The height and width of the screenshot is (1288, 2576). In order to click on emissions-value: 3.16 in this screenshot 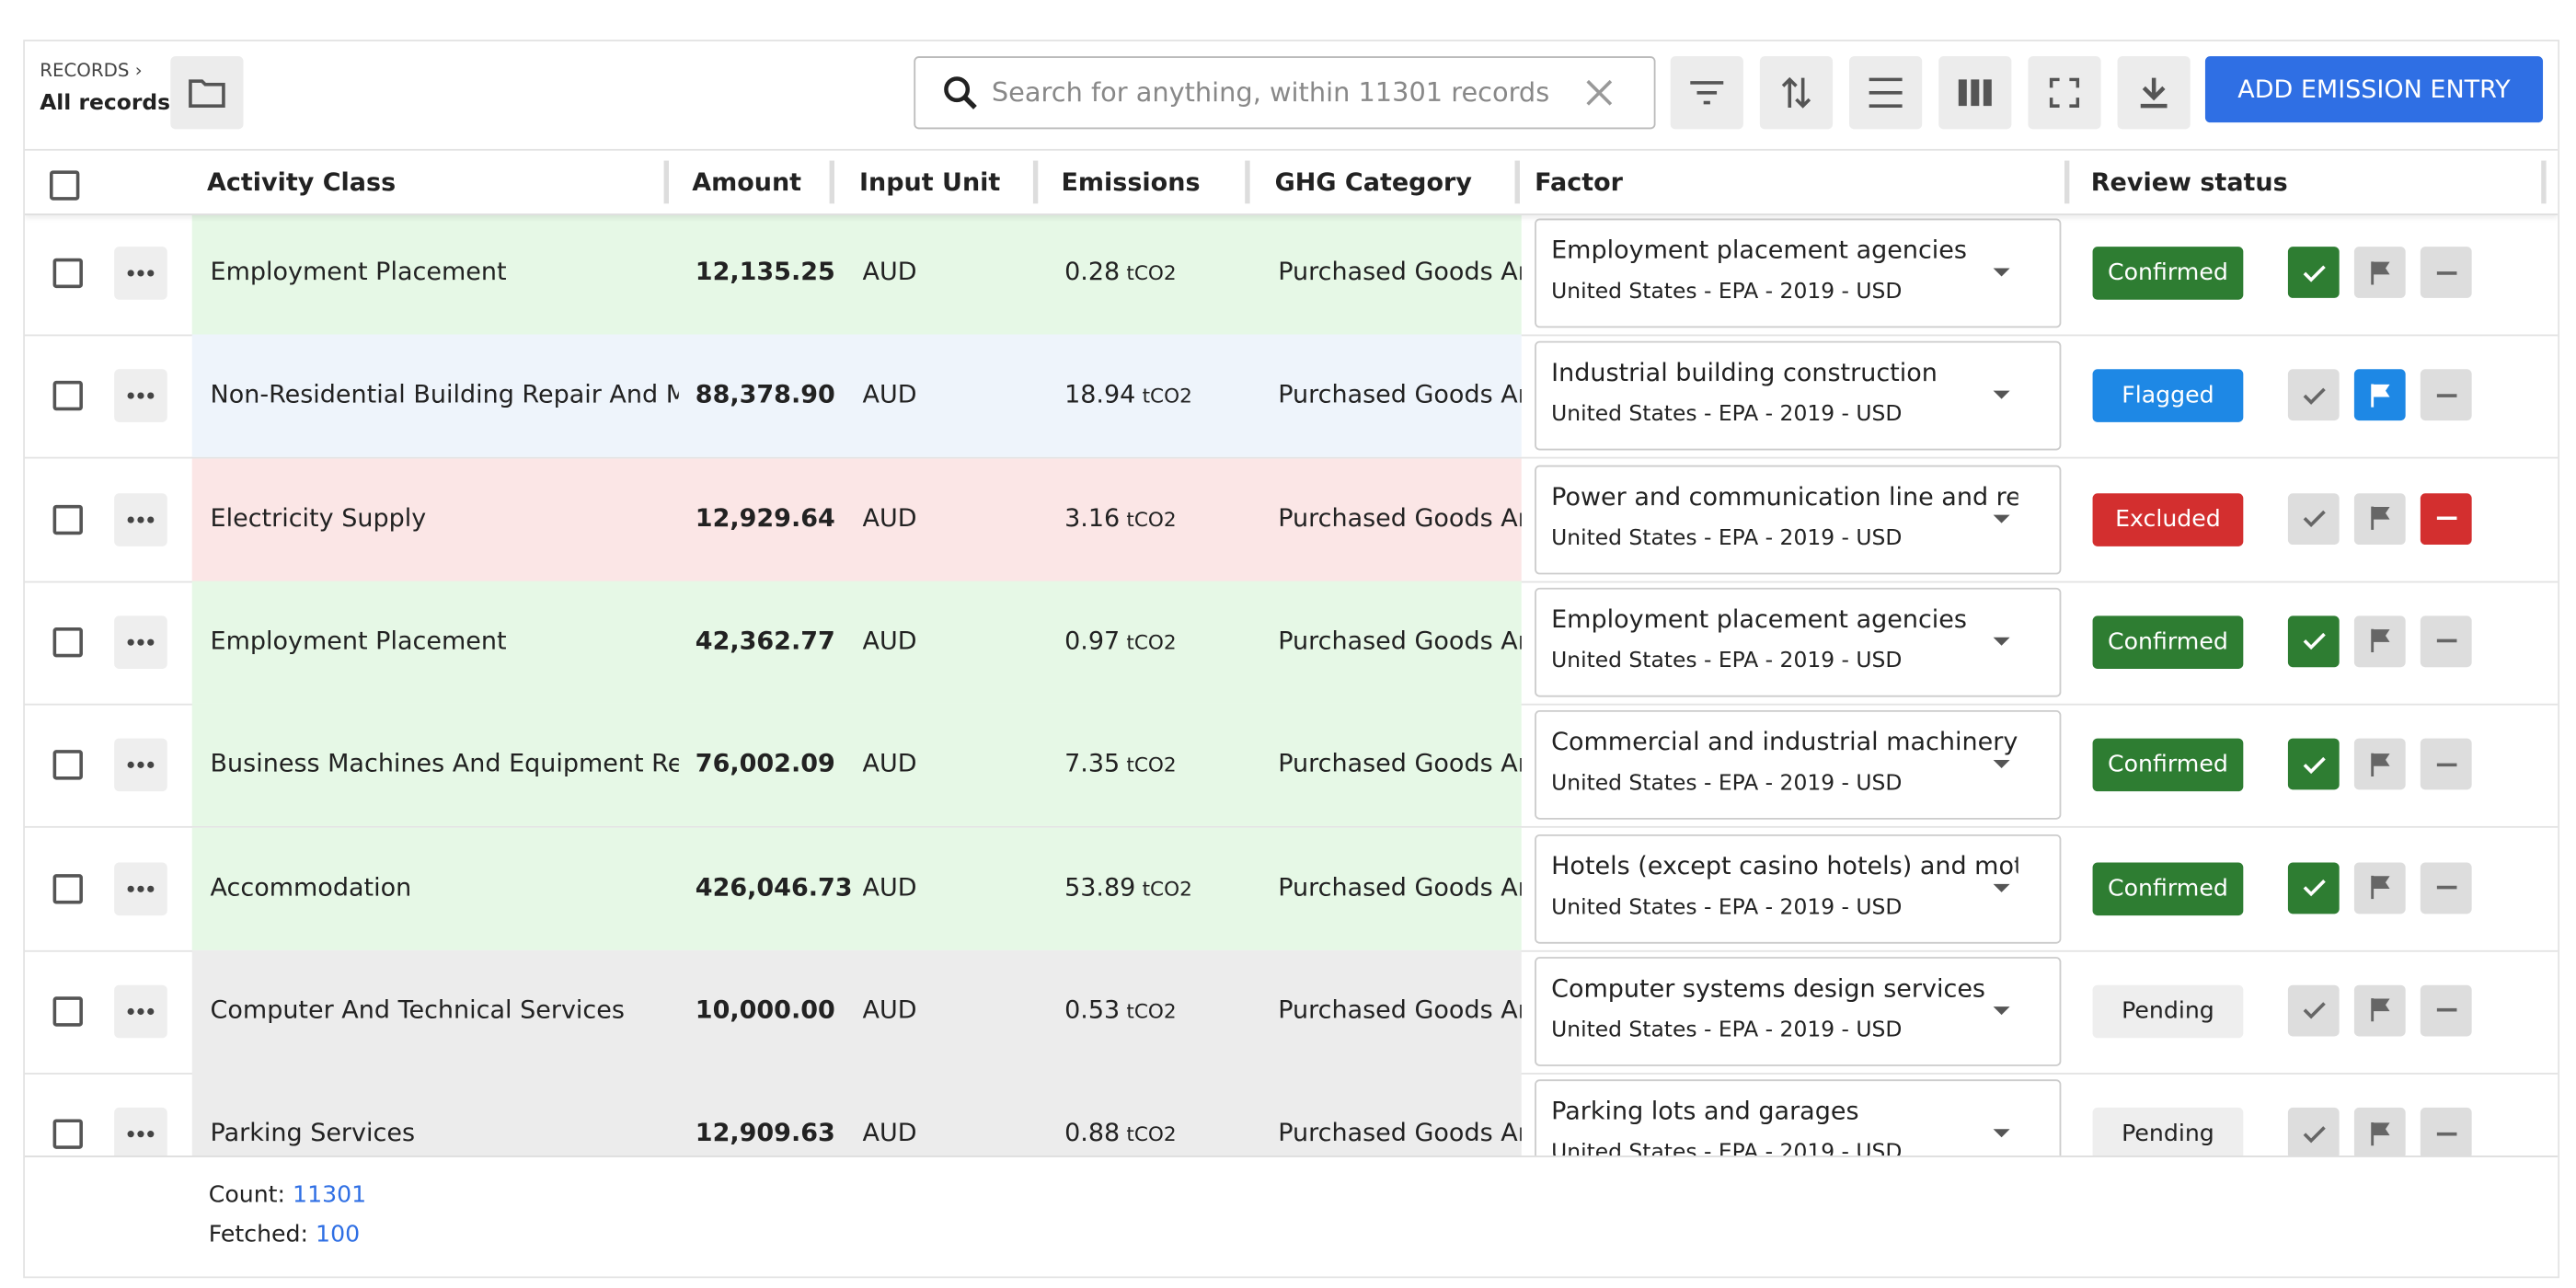, I will do `click(1092, 517)`.